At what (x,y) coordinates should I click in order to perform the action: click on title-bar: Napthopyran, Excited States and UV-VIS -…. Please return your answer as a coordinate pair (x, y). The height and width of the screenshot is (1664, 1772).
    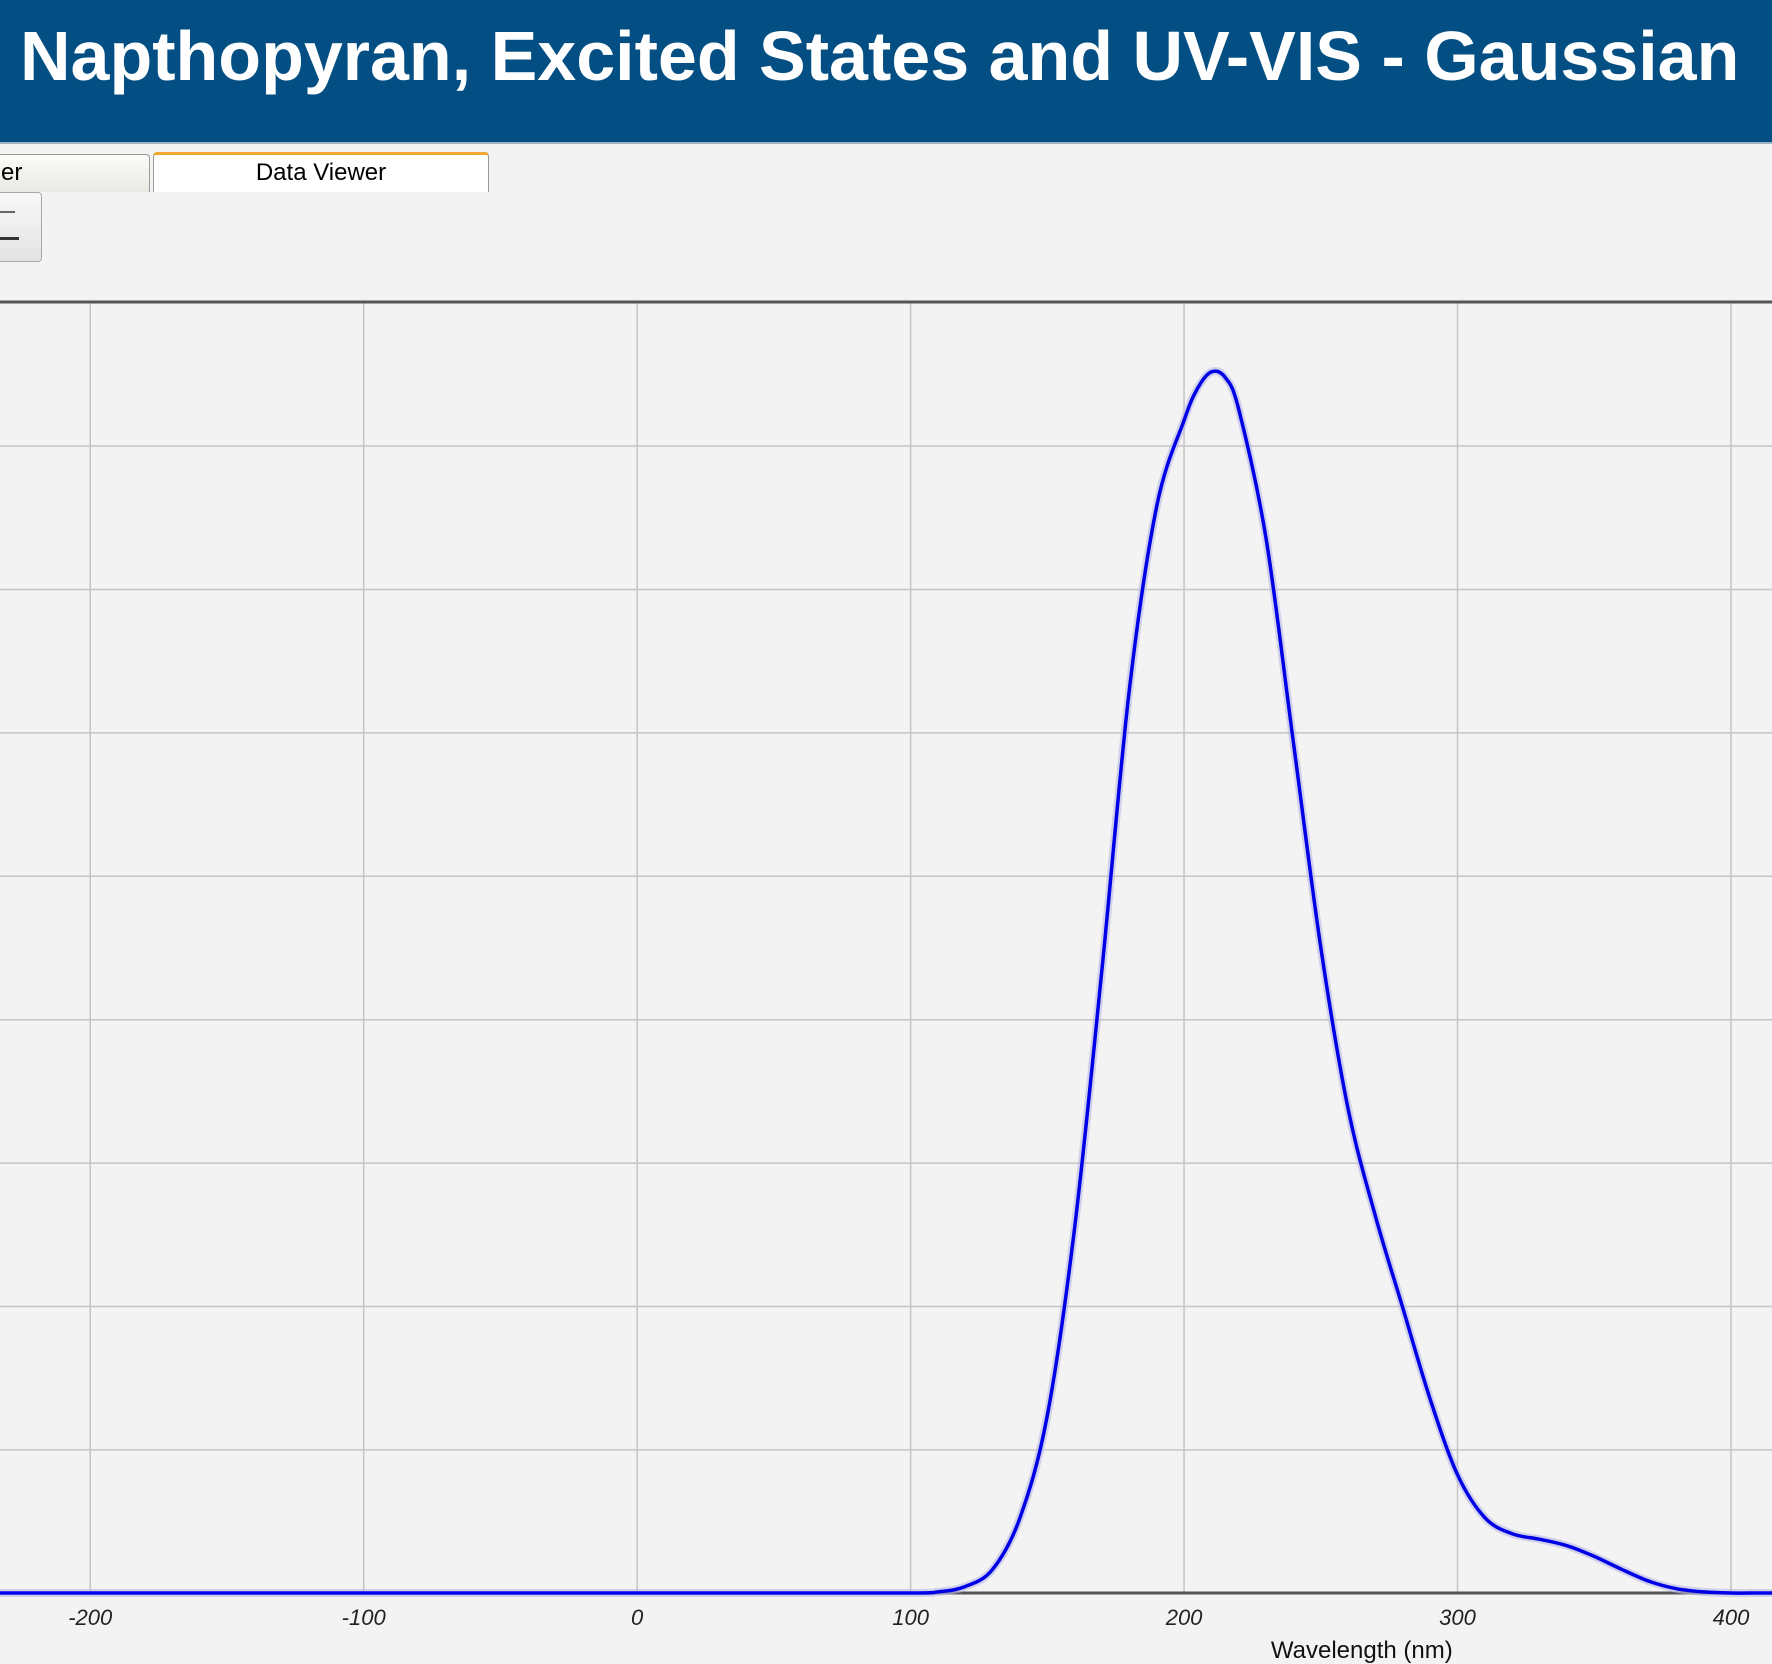
    Looking at the image, I should click on (886, 72).